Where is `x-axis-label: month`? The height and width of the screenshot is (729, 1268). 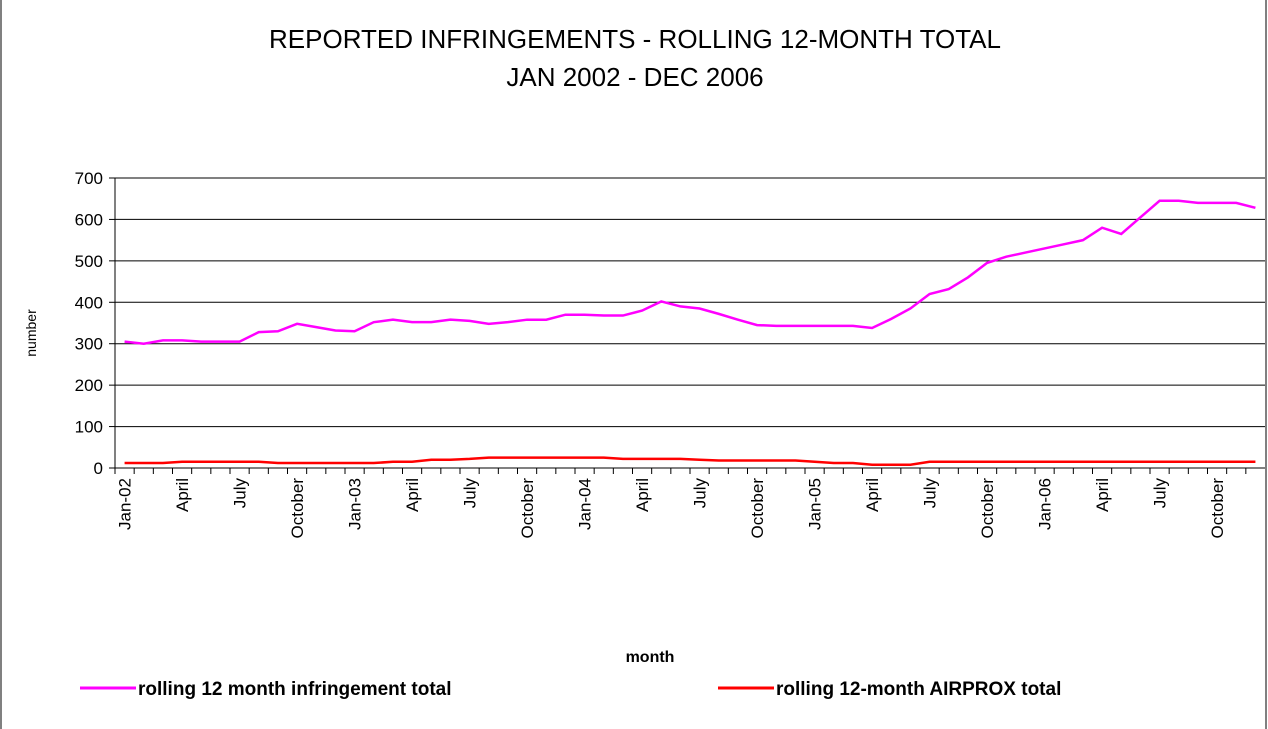 x-axis-label: month is located at coordinates (650, 657).